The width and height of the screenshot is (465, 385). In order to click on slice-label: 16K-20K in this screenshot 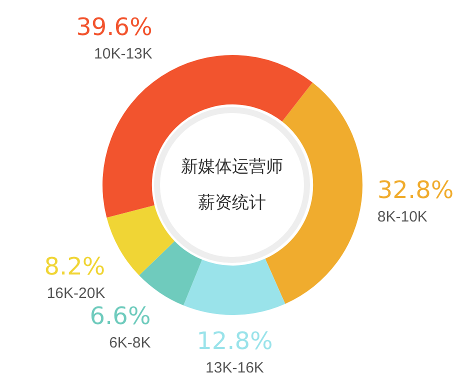, I will do `click(76, 293)`.